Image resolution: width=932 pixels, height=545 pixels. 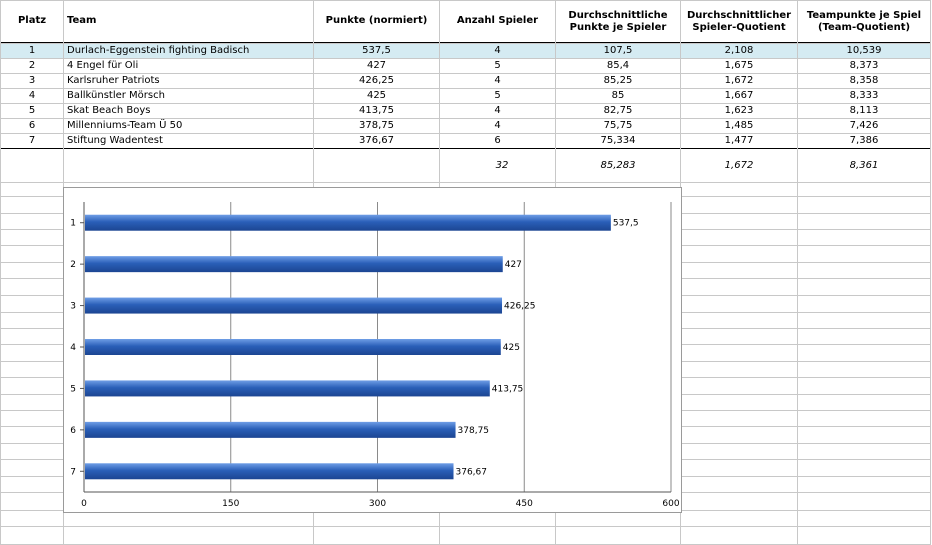 I want to click on table-cell-punkte: 537,5, so click(x=376, y=50).